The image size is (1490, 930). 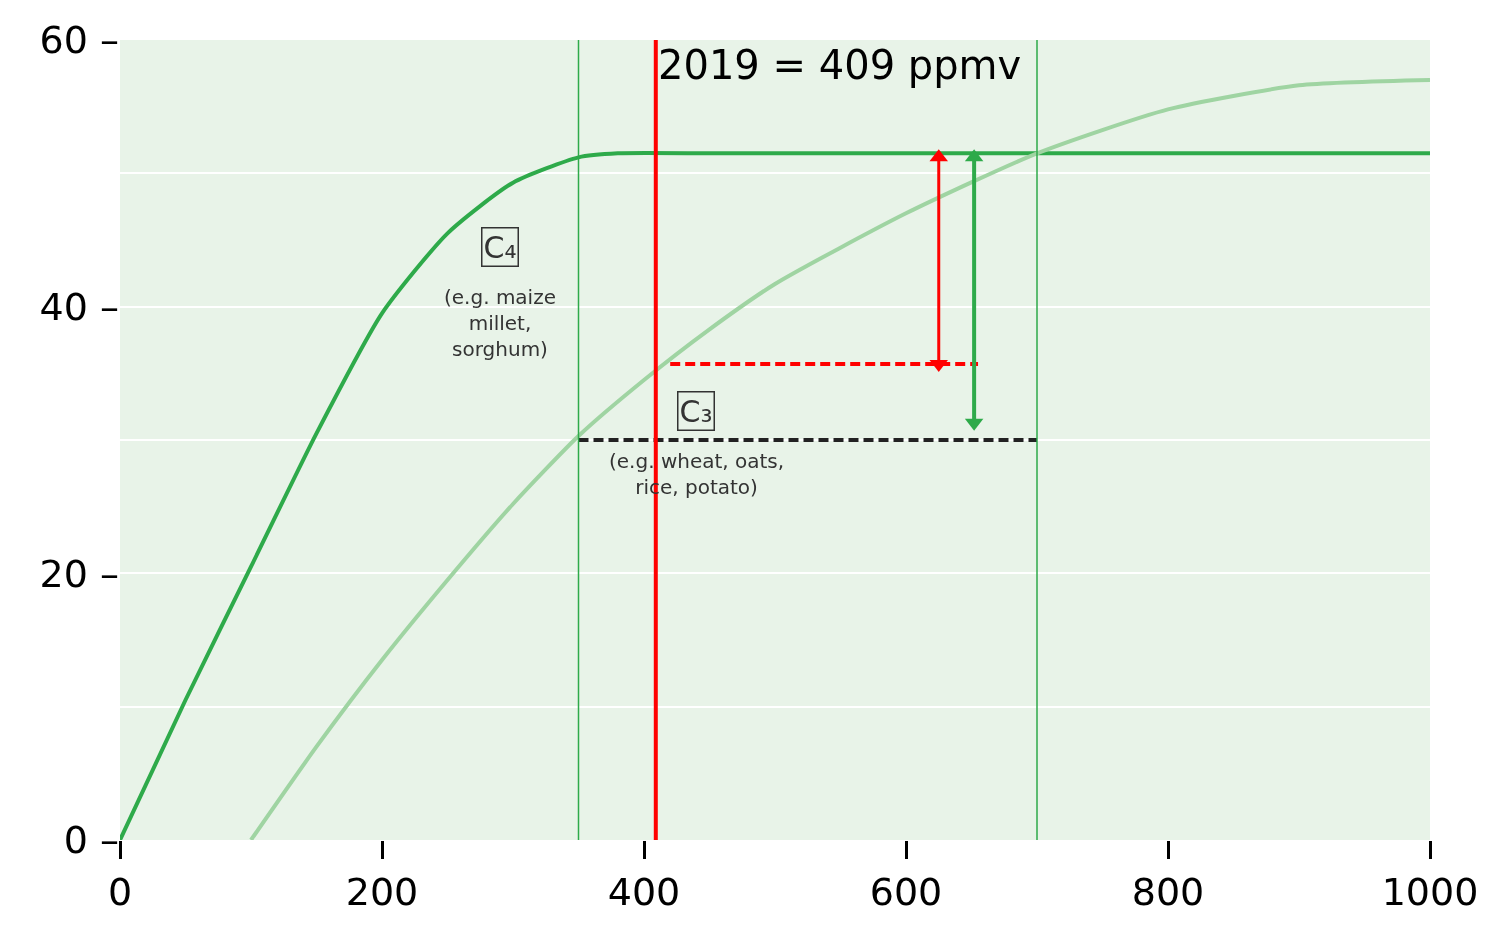 I want to click on annotation: C₄, so click(x=500, y=247).